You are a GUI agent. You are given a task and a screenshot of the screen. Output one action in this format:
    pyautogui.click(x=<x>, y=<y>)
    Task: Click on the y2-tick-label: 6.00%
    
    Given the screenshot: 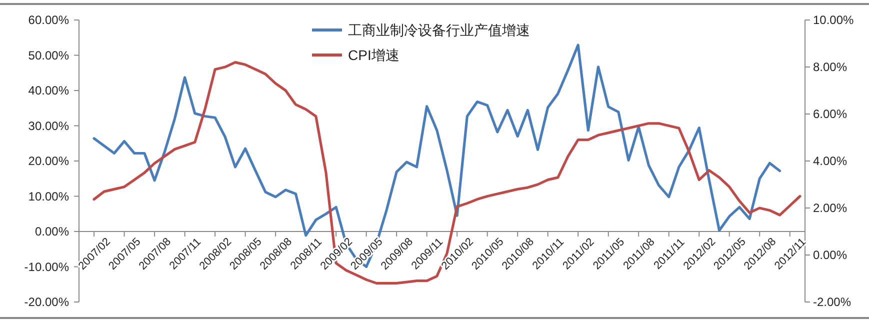 What is the action you would take?
    pyautogui.click(x=830, y=114)
    